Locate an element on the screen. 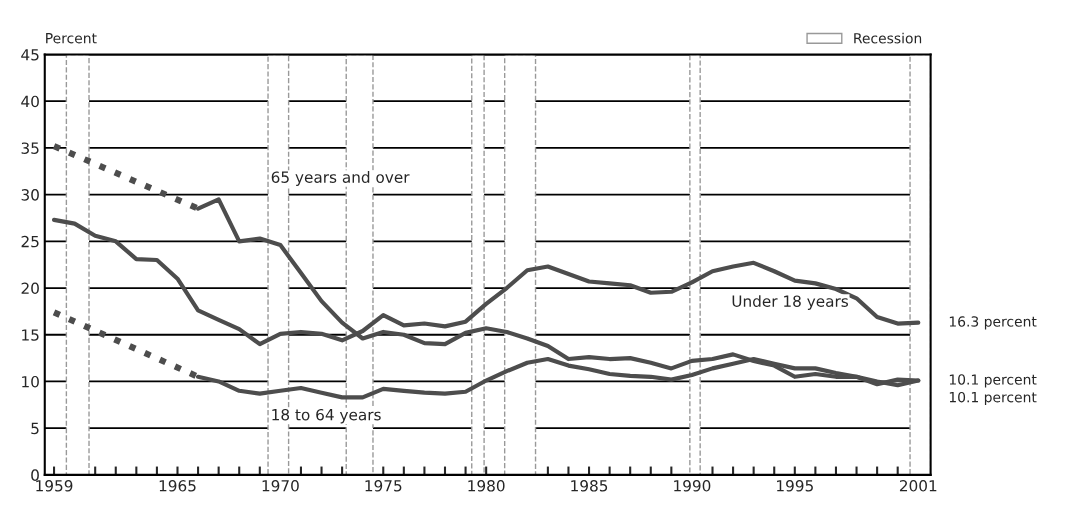 The image size is (1066, 519). legend-label: Recession is located at coordinates (888, 38).